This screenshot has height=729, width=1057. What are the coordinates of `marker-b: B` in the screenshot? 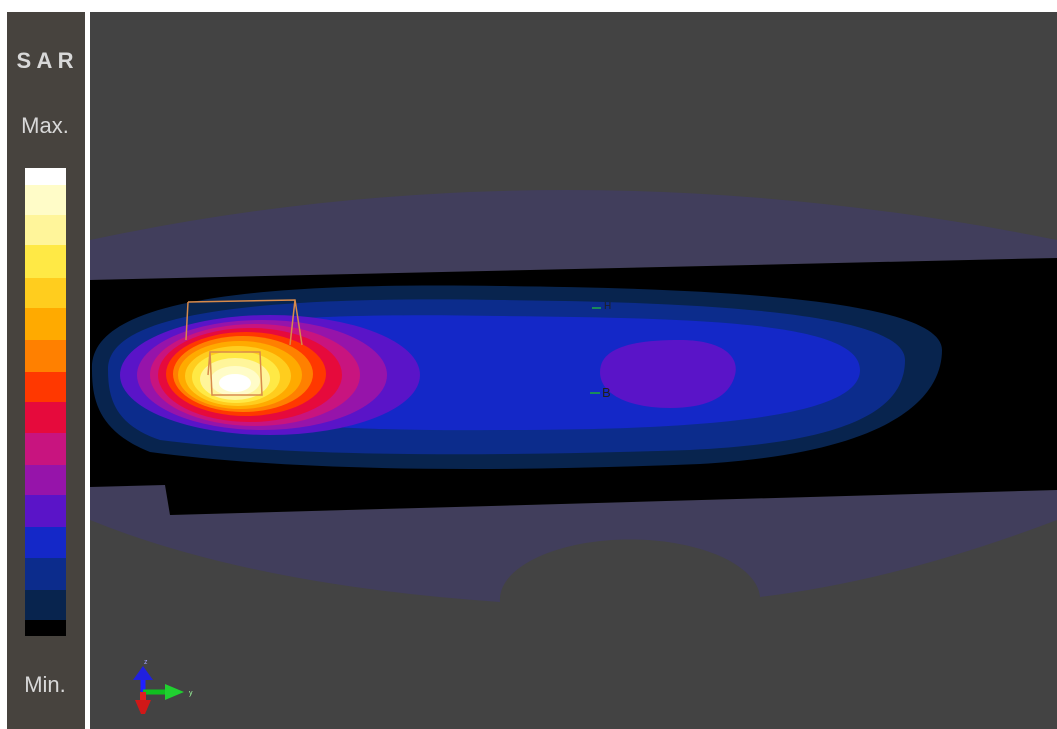 It's located at (606, 392).